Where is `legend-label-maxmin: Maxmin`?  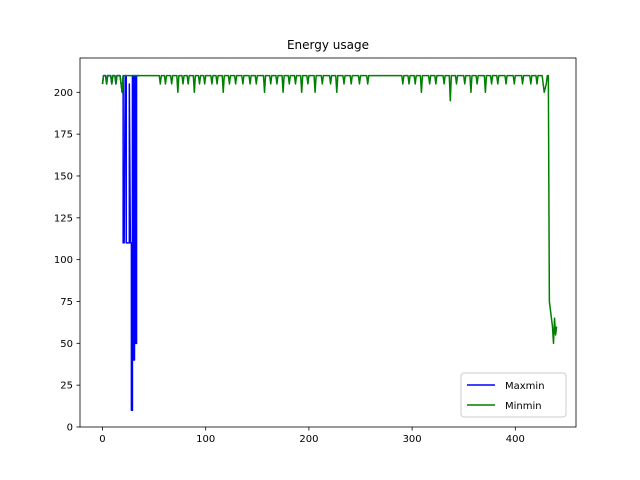
legend-label-maxmin: Maxmin is located at coordinates (525, 386).